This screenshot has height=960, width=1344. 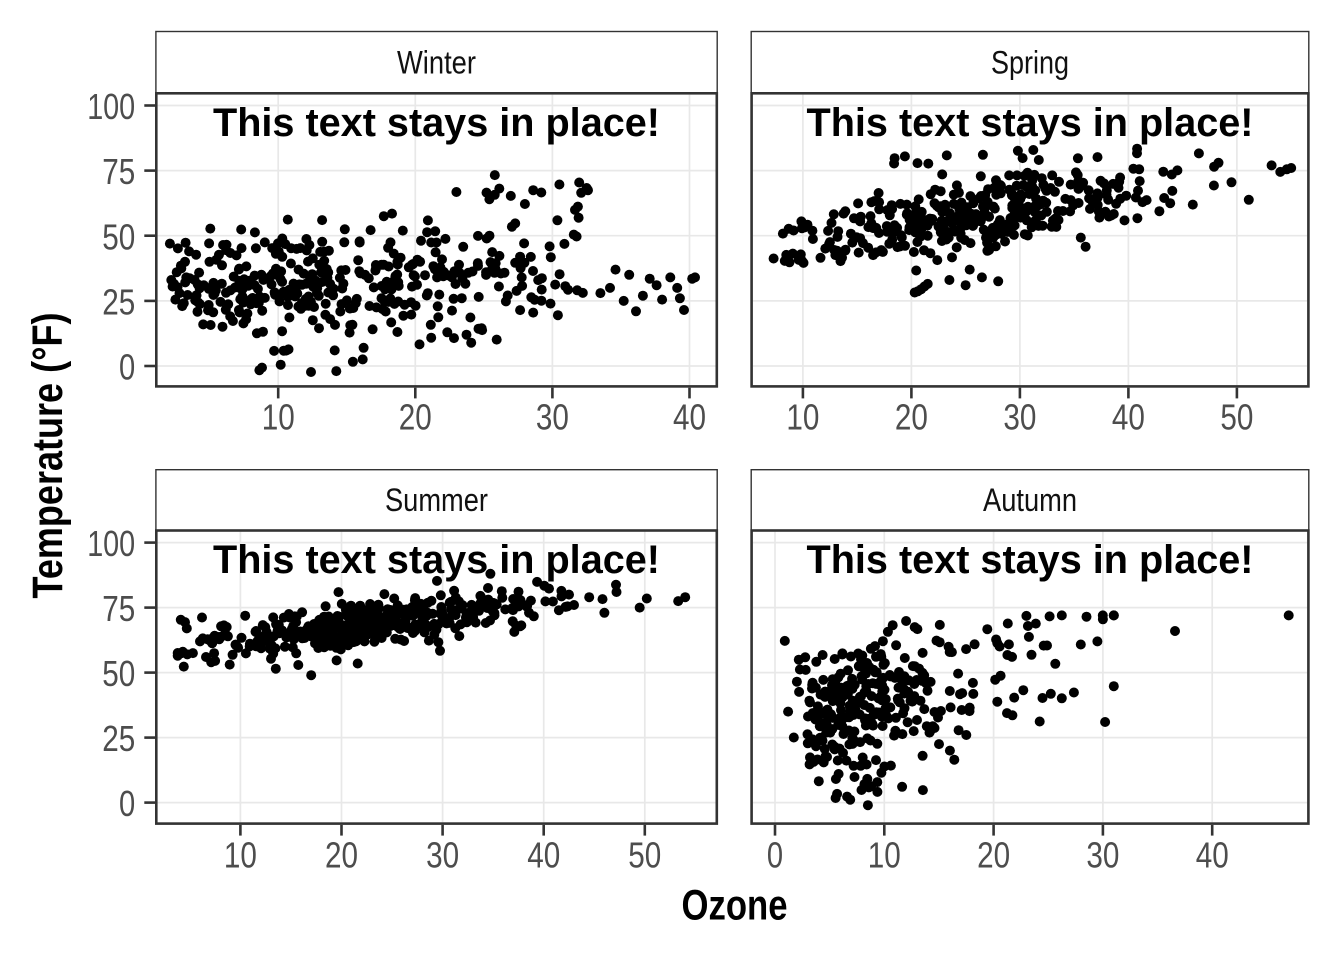 I want to click on svg-text: Spring, so click(x=1030, y=62).